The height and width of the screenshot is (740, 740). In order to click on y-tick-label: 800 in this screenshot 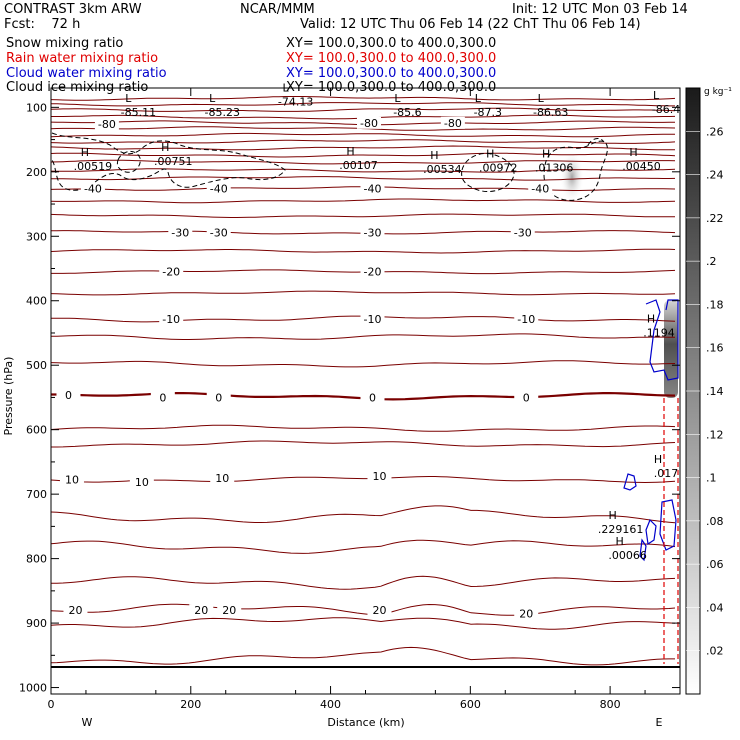, I will do `click(36, 559)`.